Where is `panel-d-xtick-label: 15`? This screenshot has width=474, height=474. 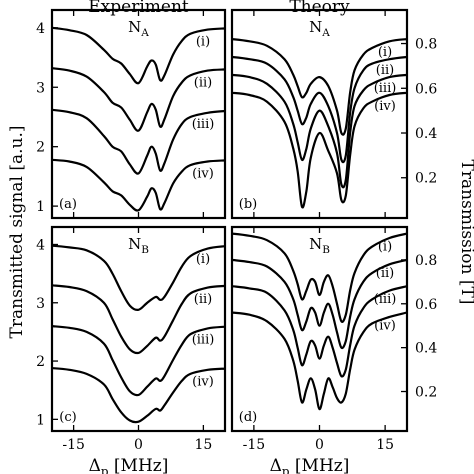
panel-d-xtick-label: 15 is located at coordinates (385, 445).